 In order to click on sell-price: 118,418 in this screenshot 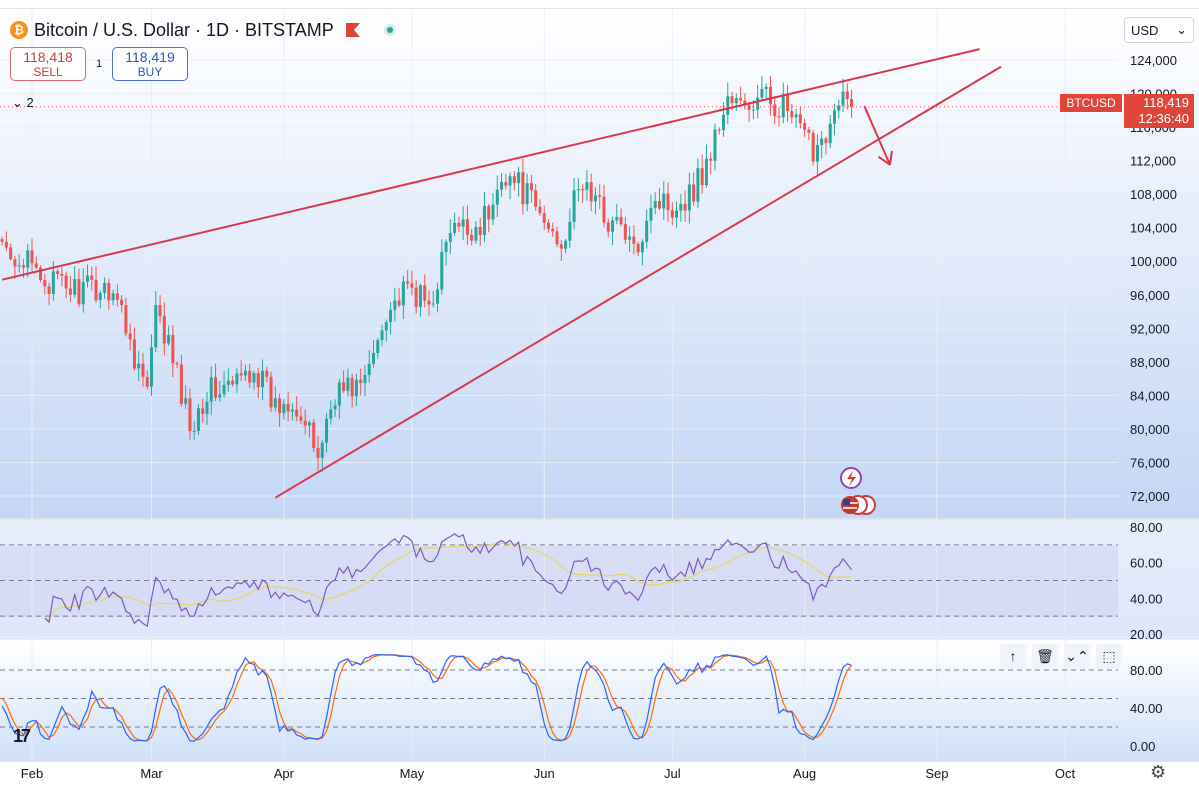, I will do `click(48, 57)`.